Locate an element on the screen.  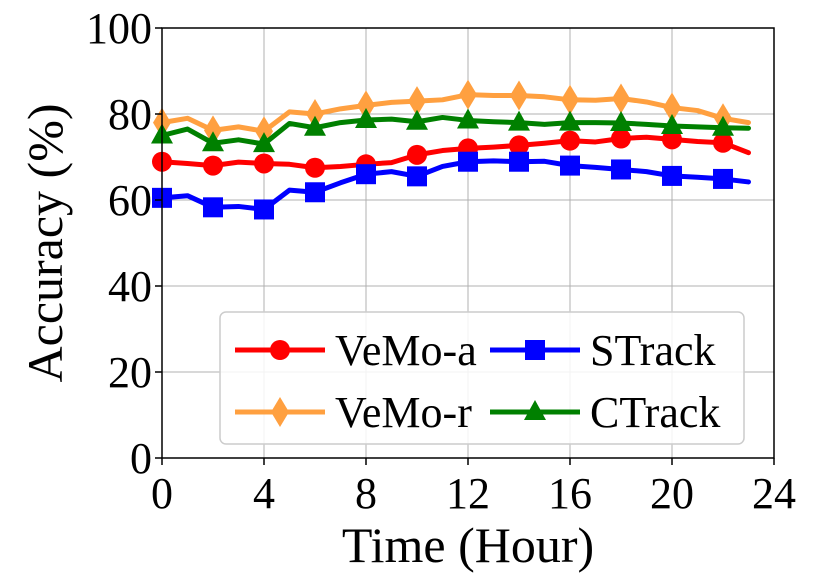
legend-label-strack: STrack is located at coordinates (653, 350).